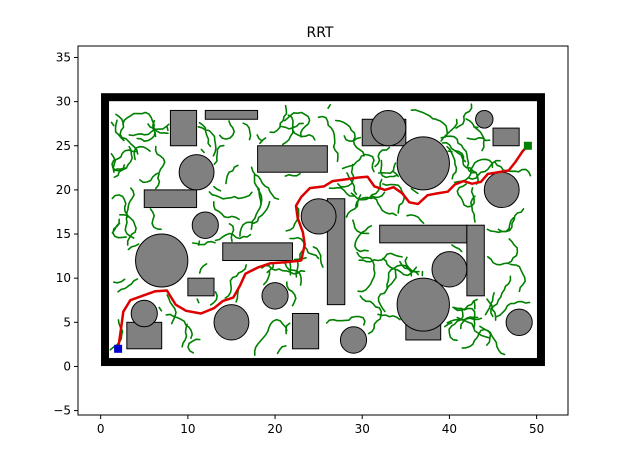 Image resolution: width=626 pixels, height=463 pixels. What do you see at coordinates (63, 190) in the screenshot?
I see `y-tick-label: 20` at bounding box center [63, 190].